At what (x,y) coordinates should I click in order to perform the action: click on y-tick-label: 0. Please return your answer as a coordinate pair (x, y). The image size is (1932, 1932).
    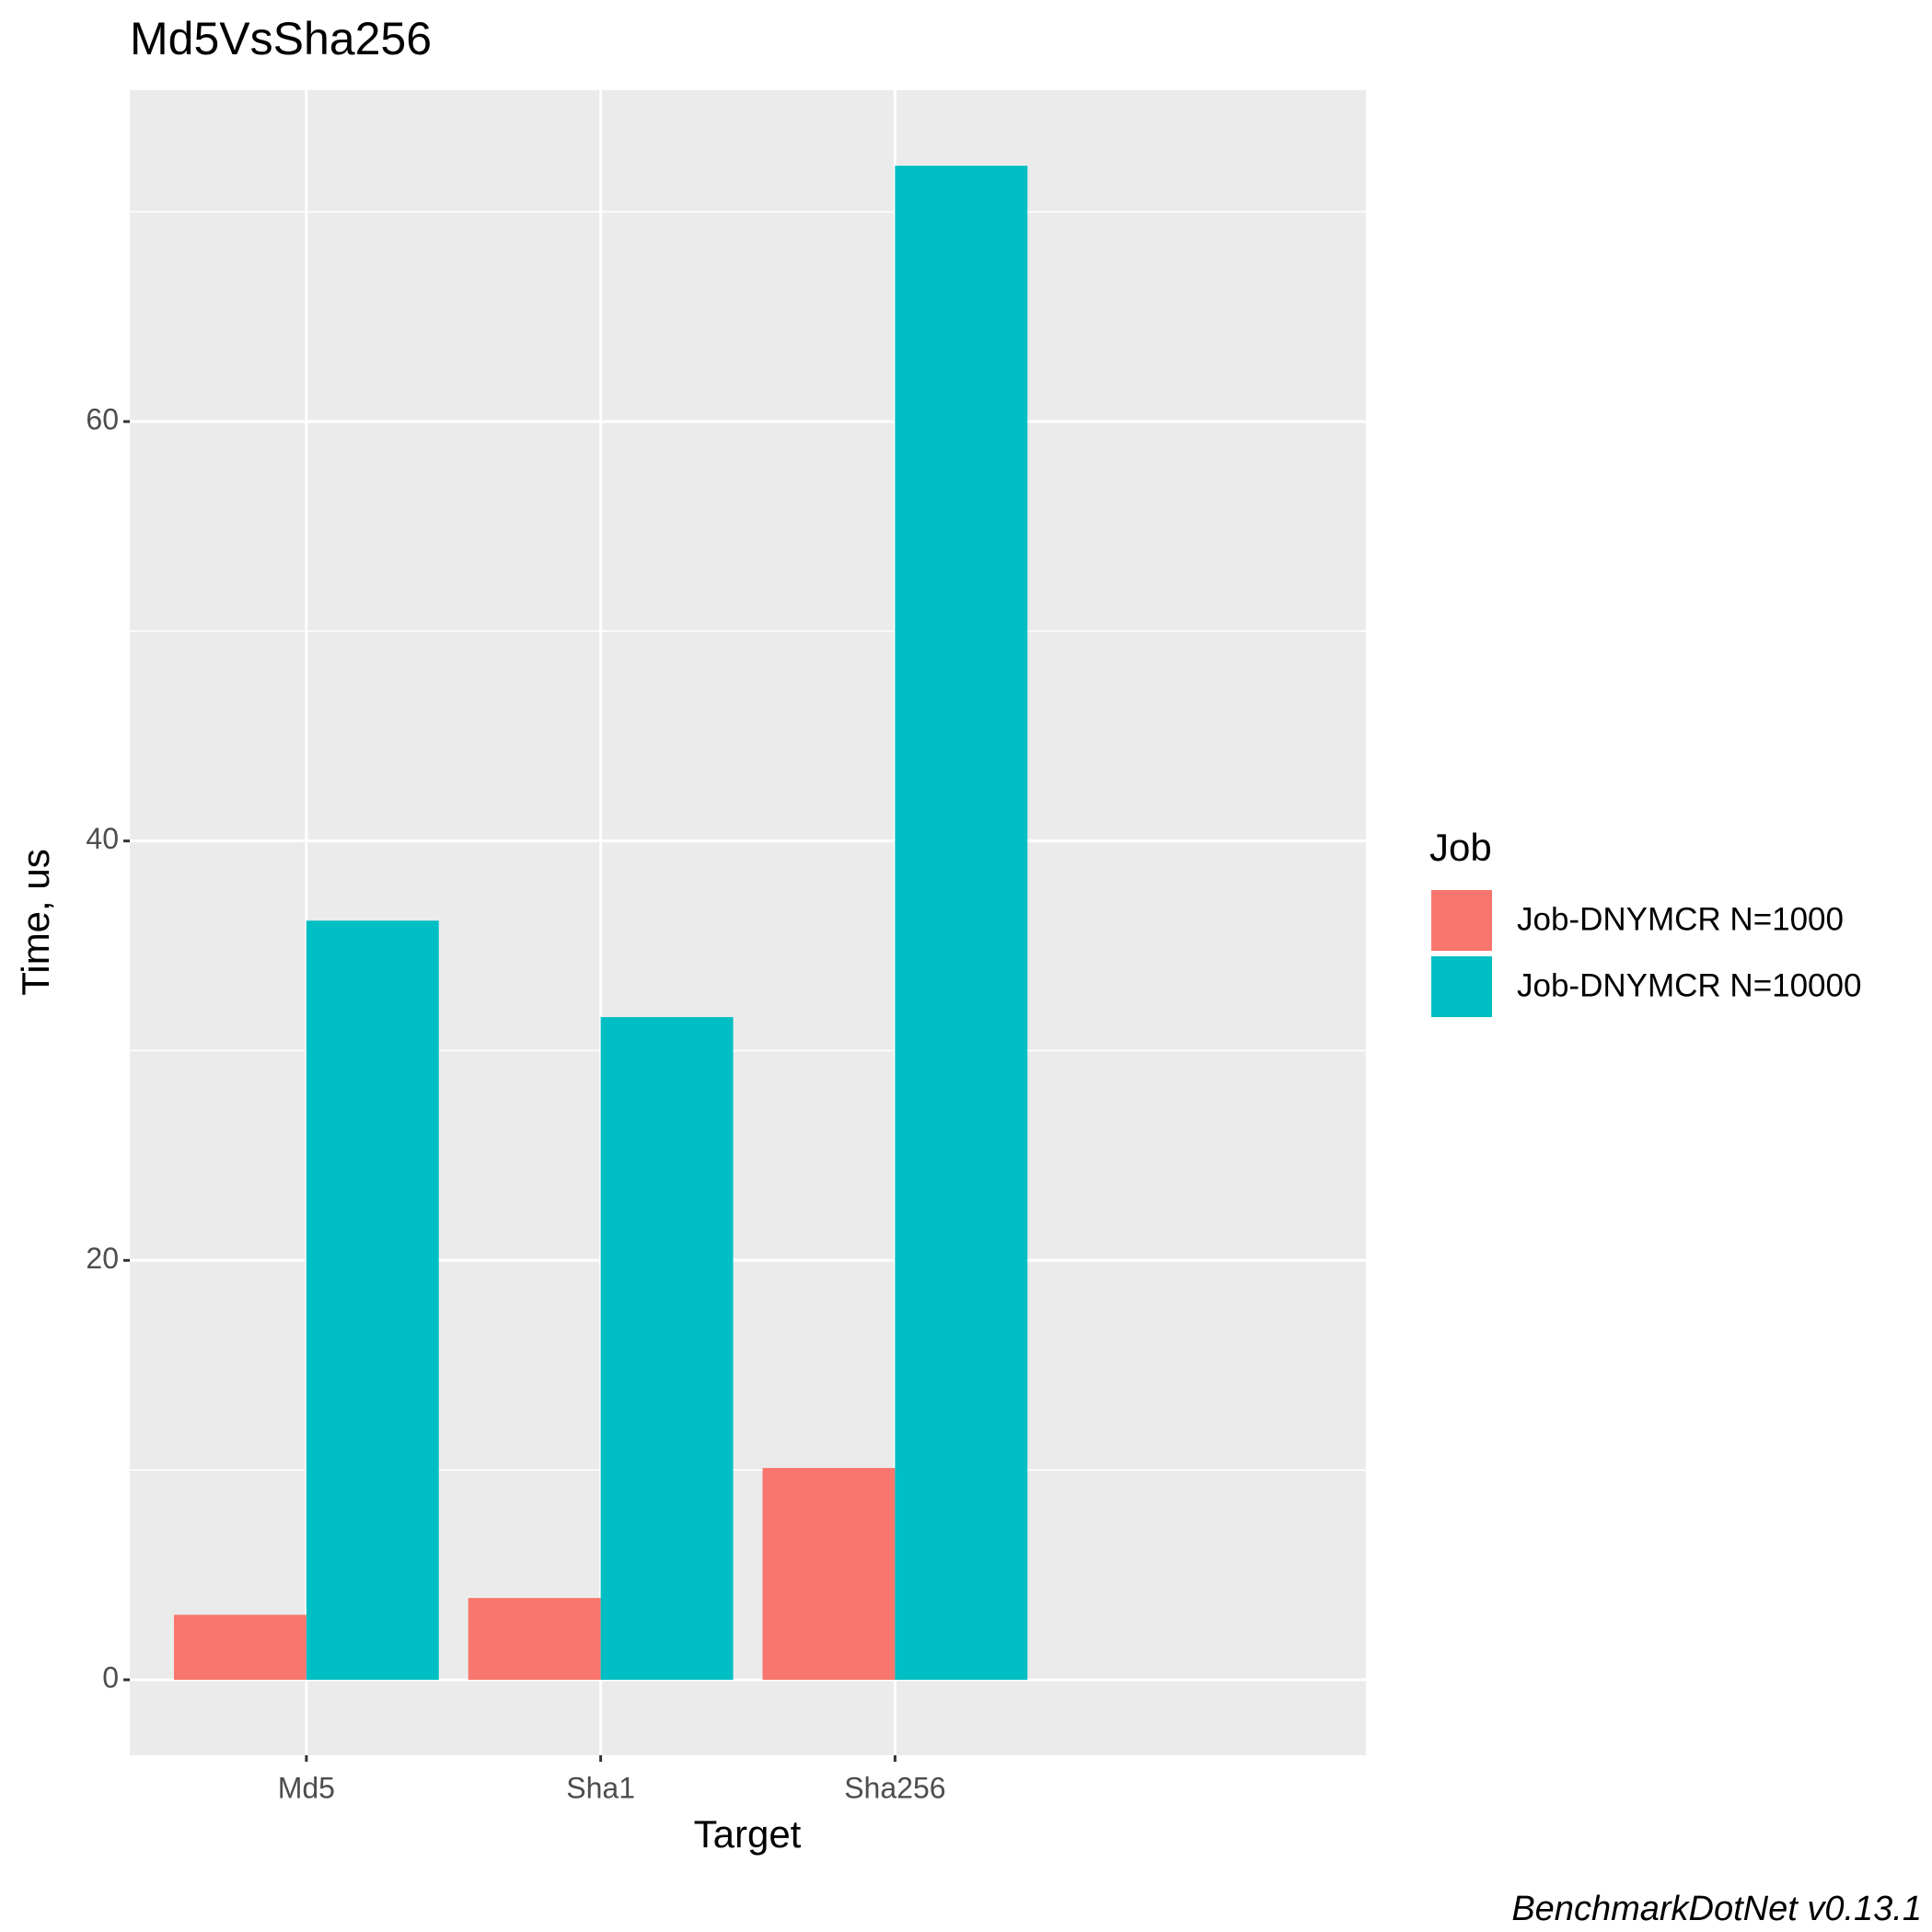
    Looking at the image, I should click on (111, 1677).